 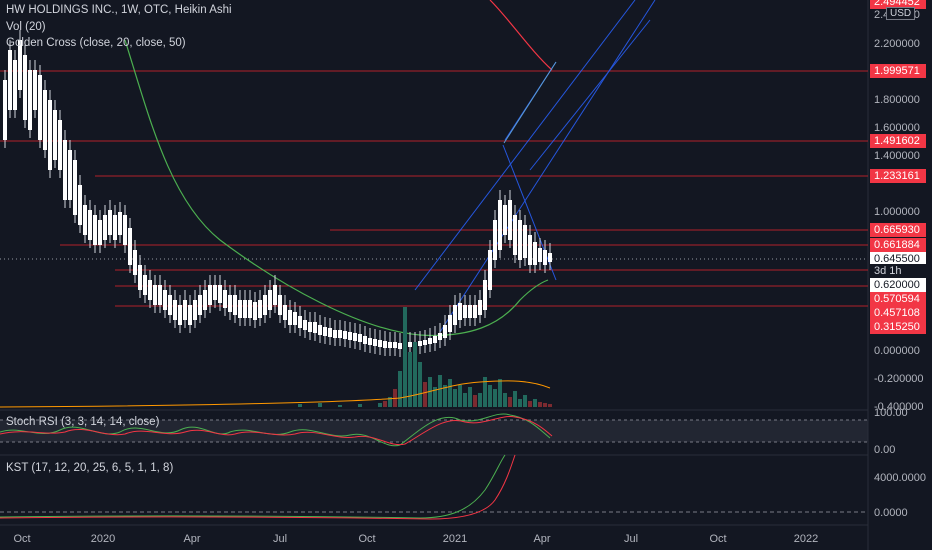 I want to click on volume-bars, so click(x=425, y=357).